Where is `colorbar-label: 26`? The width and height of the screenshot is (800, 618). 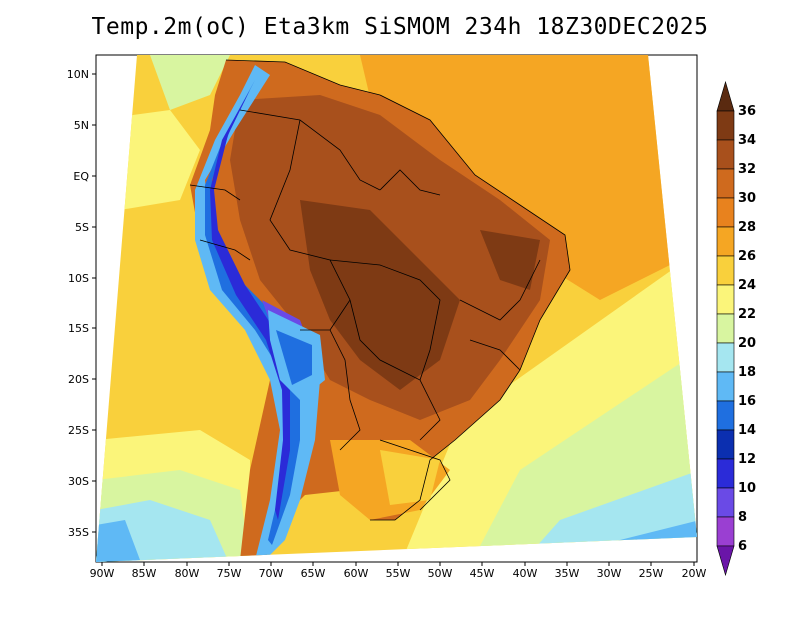 colorbar-label: 26 is located at coordinates (747, 256).